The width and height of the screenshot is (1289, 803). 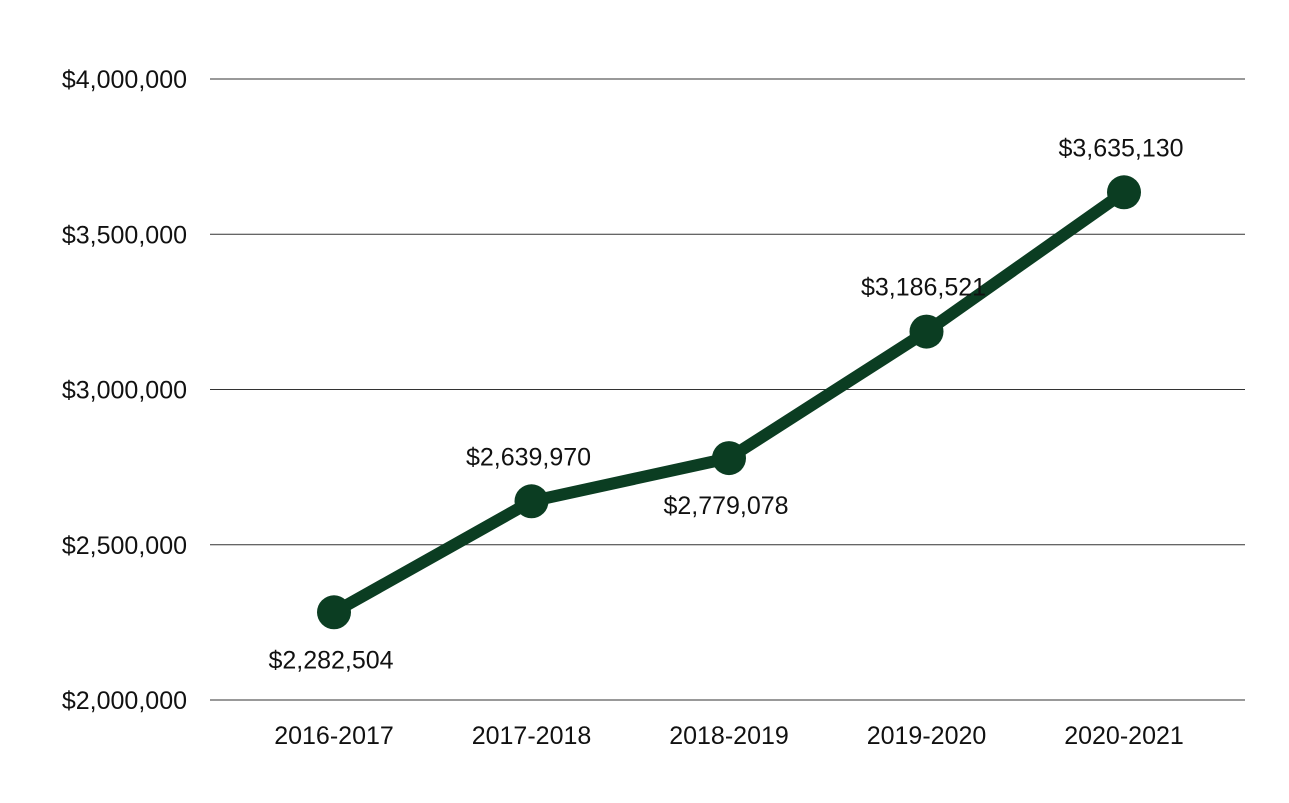 I want to click on x-tick-label: 2019-2020, so click(x=927, y=736).